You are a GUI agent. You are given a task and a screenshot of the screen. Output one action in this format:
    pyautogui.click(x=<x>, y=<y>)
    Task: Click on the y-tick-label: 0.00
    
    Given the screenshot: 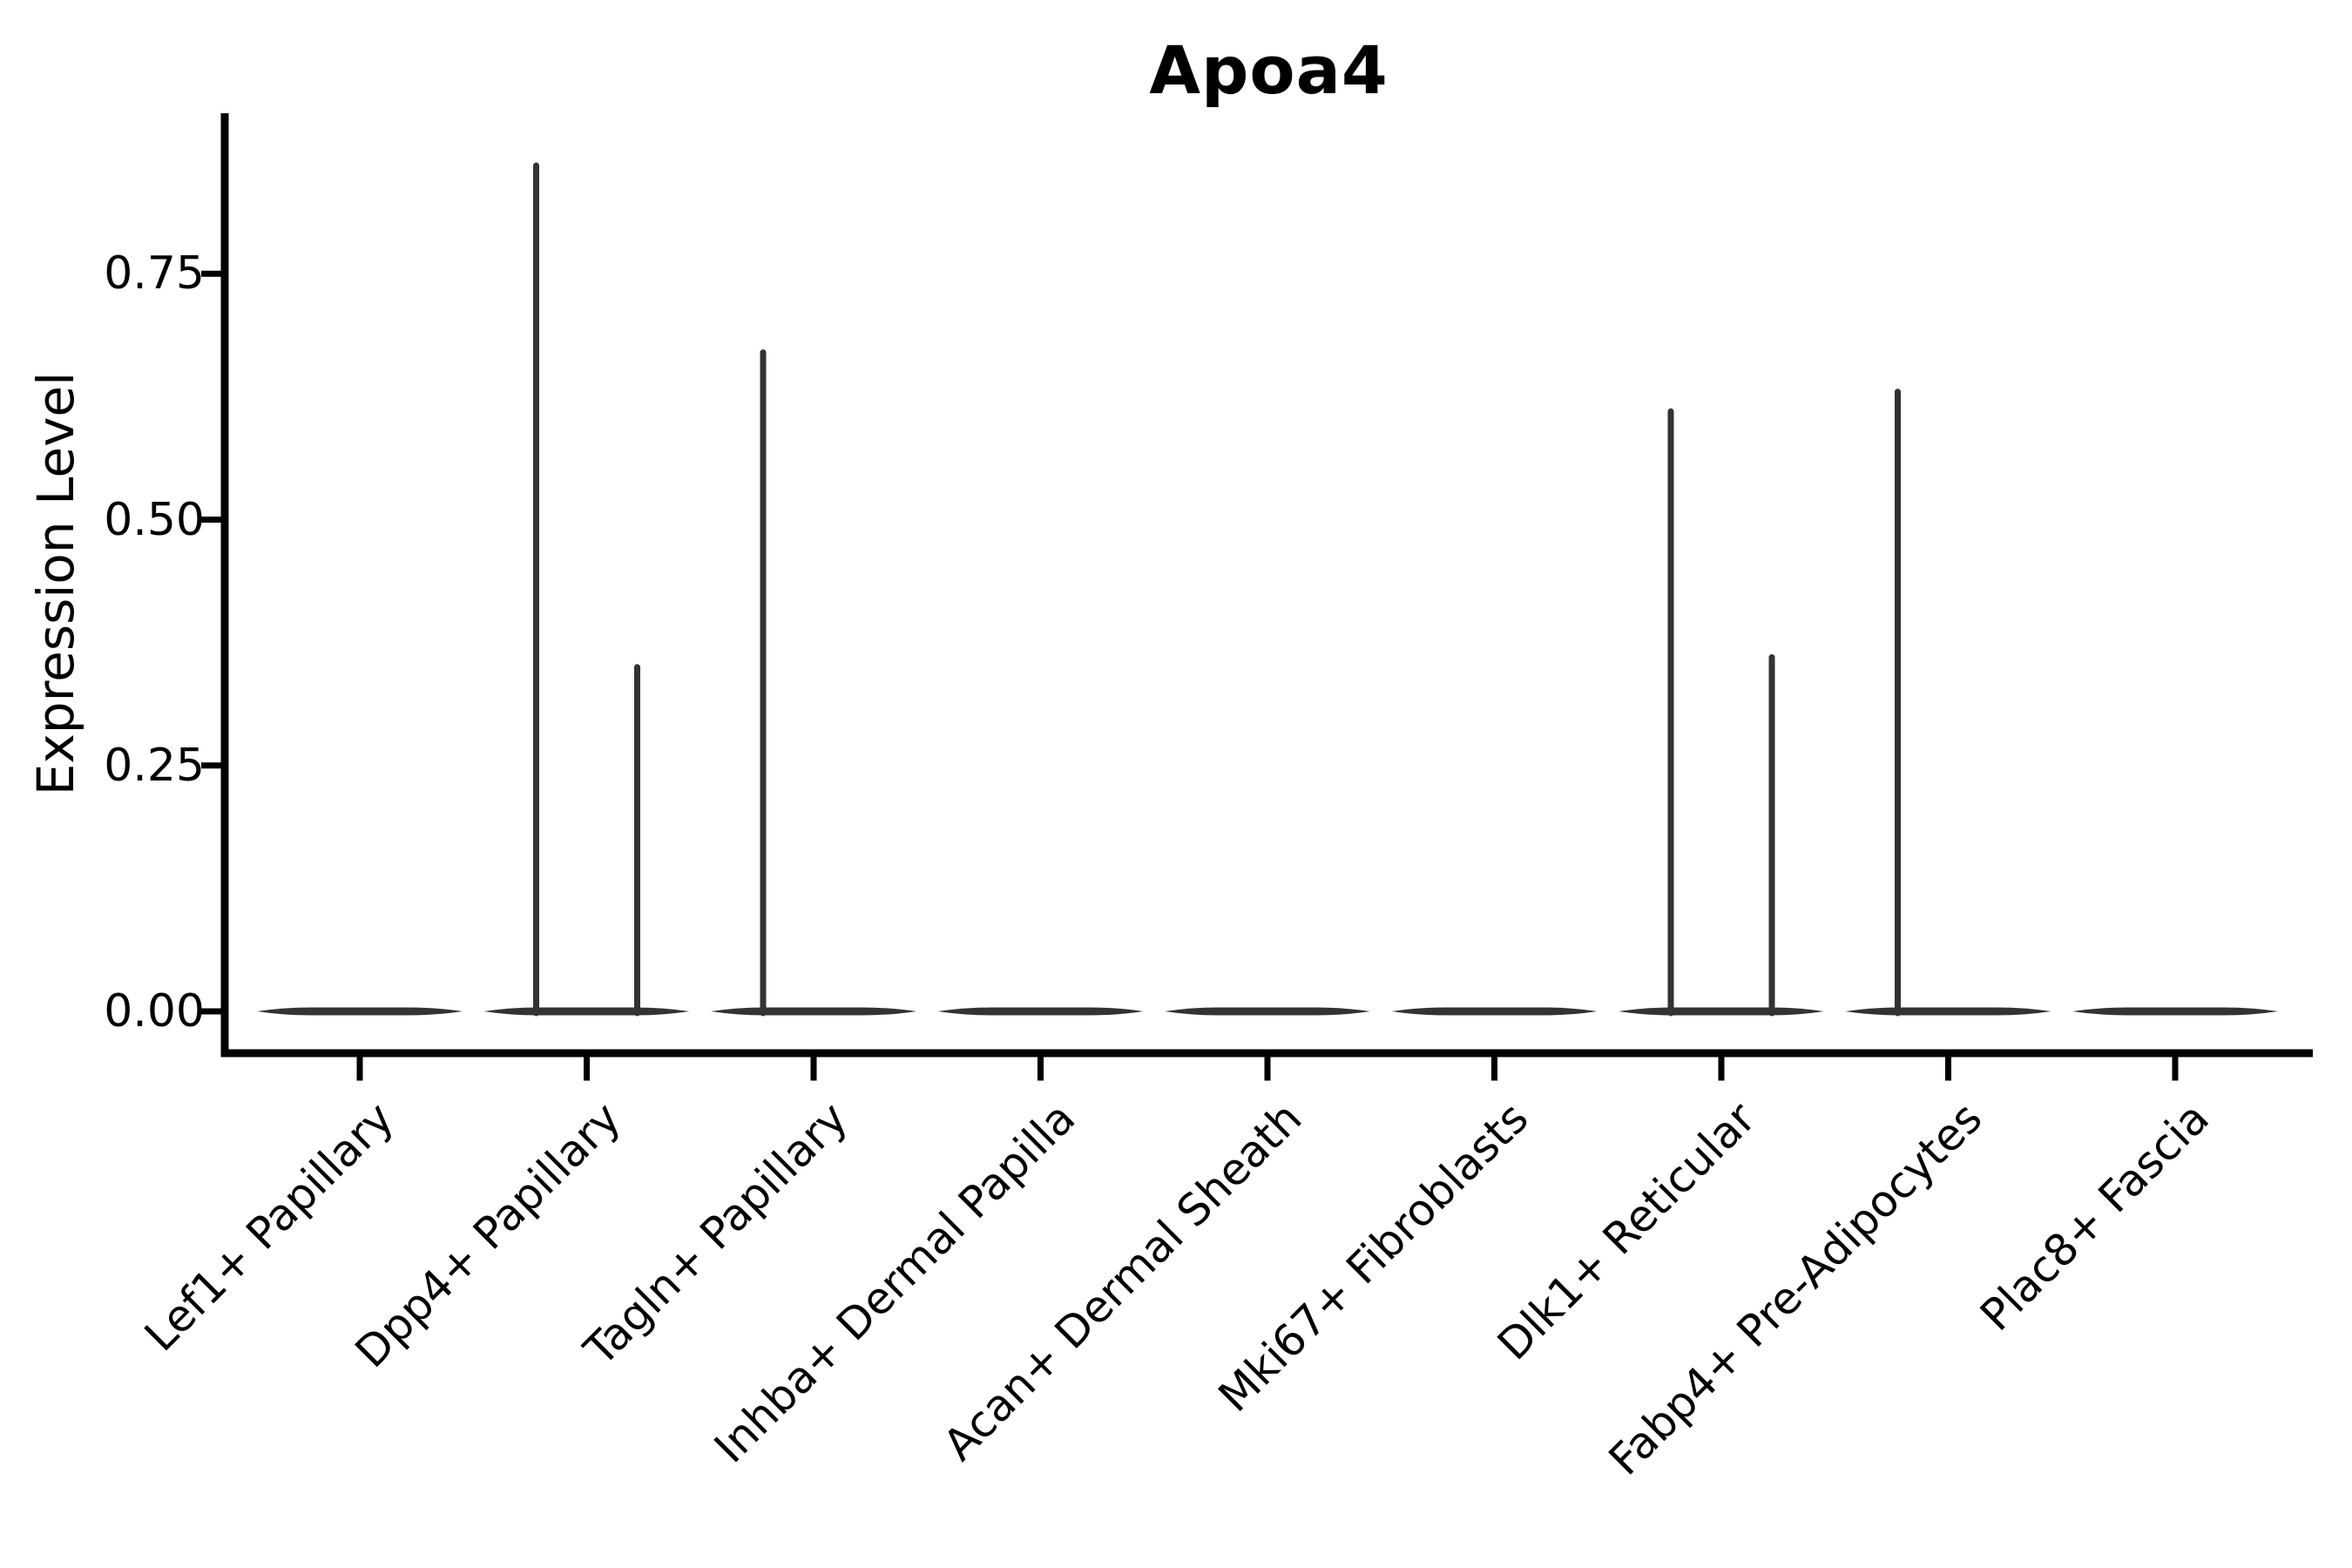 What is the action you would take?
    pyautogui.click(x=154, y=1011)
    